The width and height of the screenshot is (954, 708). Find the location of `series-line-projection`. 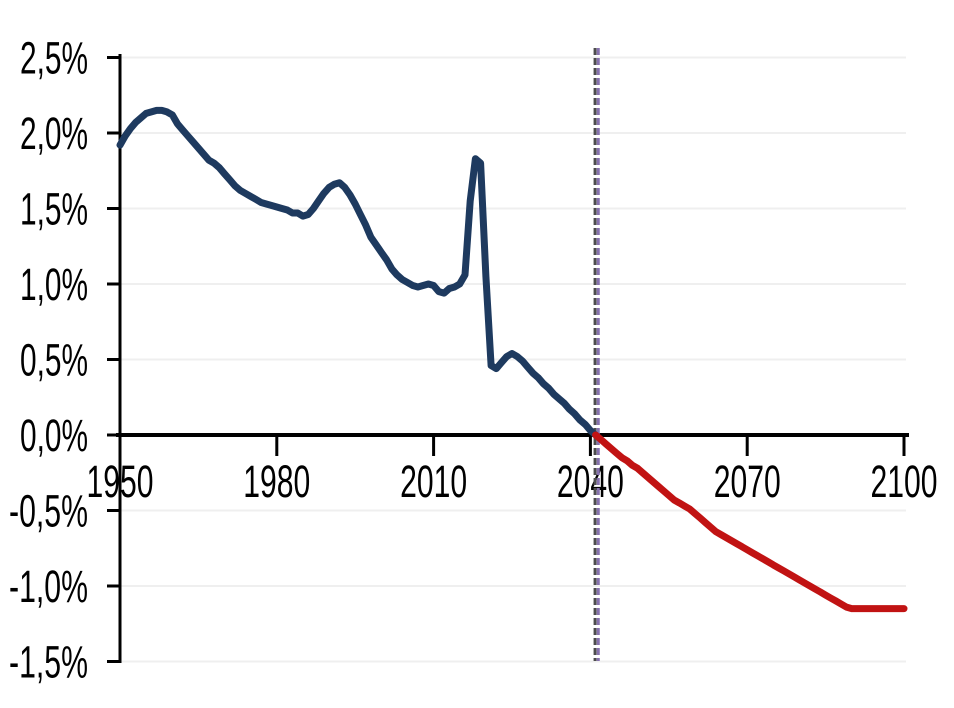

series-line-projection is located at coordinates (750, 522).